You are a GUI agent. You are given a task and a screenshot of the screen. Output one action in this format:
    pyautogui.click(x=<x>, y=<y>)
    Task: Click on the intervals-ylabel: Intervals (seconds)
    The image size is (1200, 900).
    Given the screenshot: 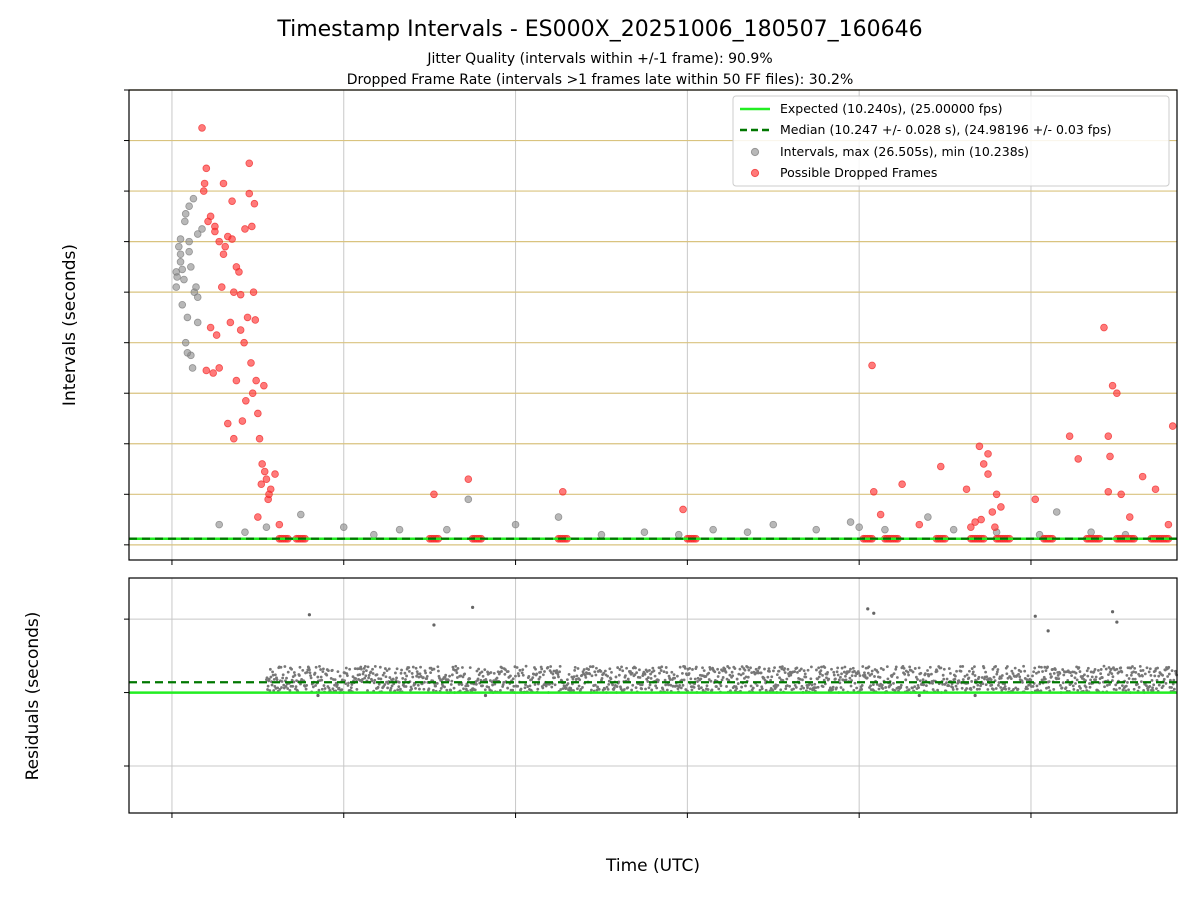 What is the action you would take?
    pyautogui.click(x=70, y=325)
    